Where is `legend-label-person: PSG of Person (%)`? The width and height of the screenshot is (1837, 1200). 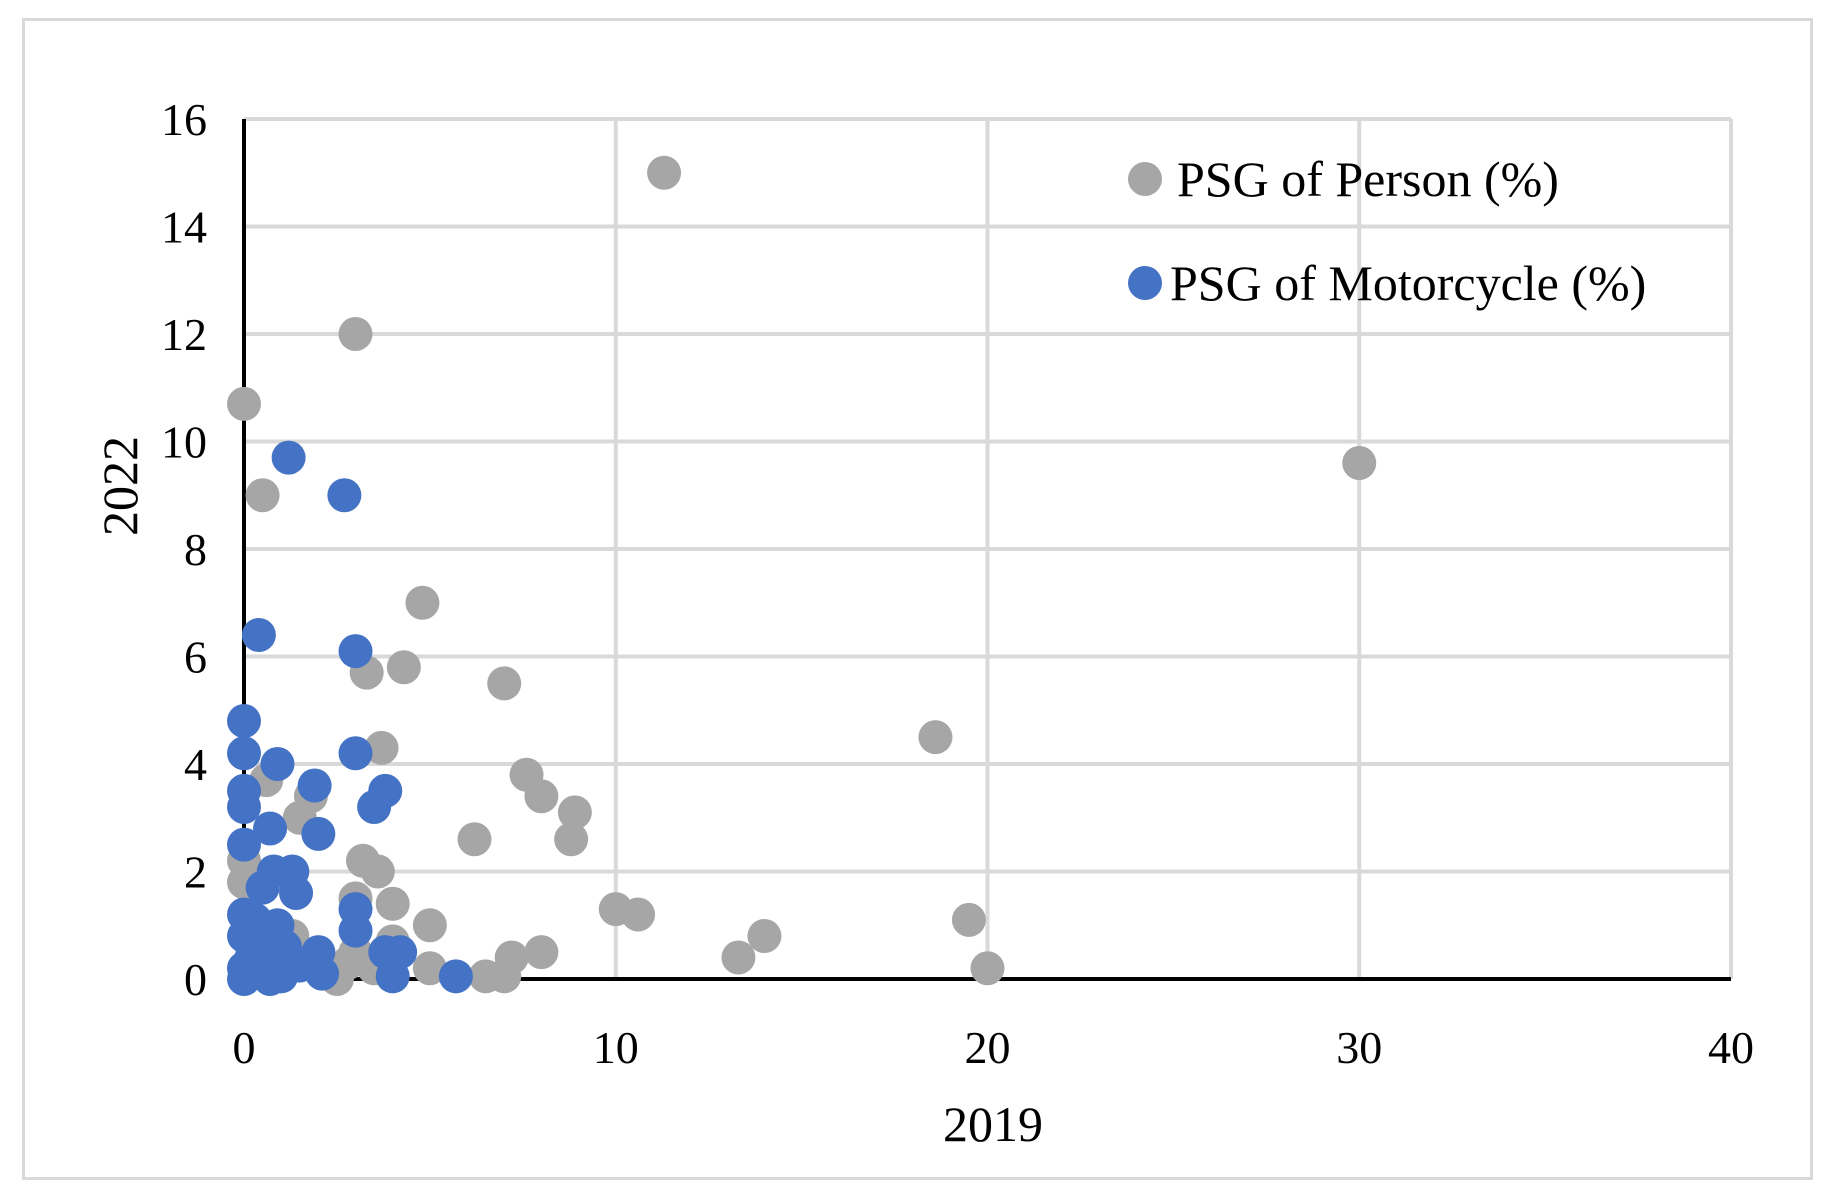 legend-label-person: PSG of Person (%) is located at coordinates (1368, 179).